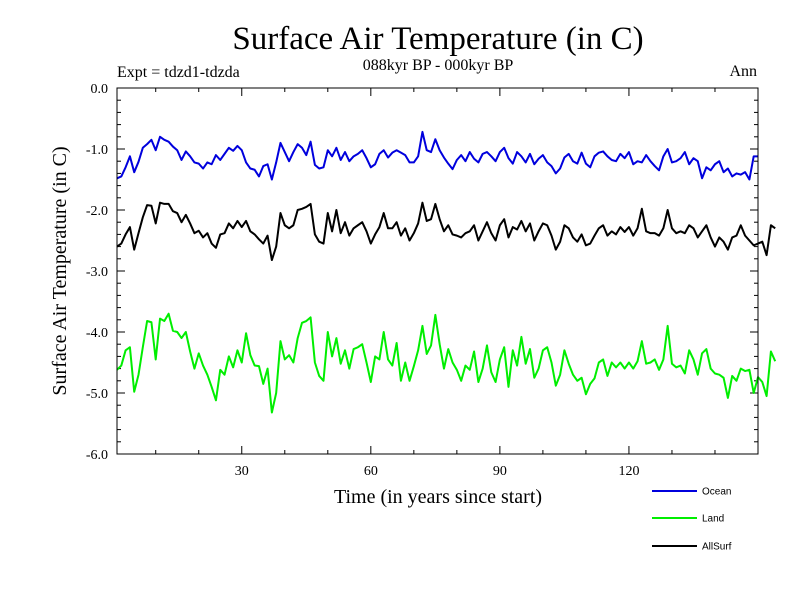 This screenshot has width=800, height=600. I want to click on x-tick-label: 90, so click(500, 471).